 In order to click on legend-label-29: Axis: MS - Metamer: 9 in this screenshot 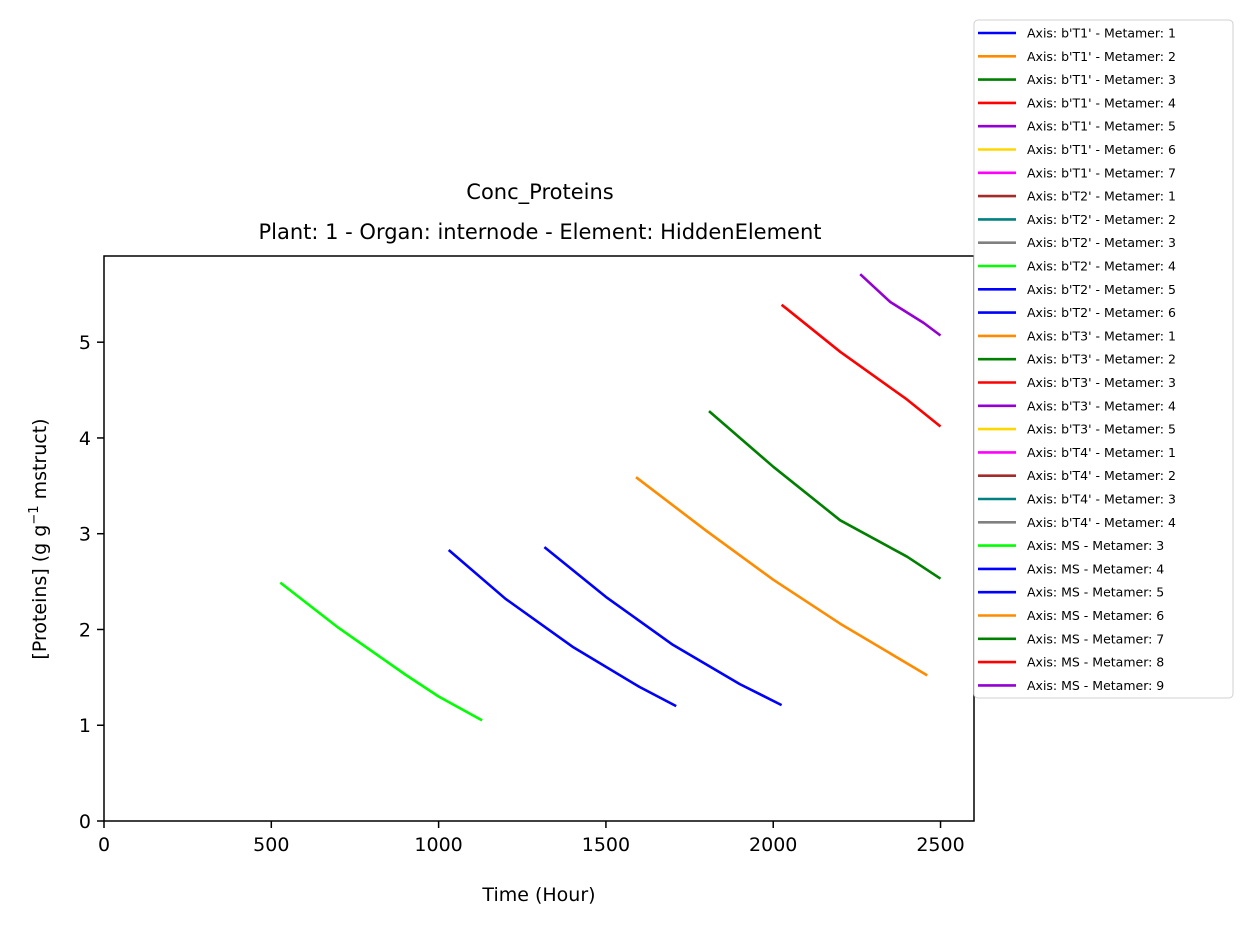, I will do `click(1095, 685)`.